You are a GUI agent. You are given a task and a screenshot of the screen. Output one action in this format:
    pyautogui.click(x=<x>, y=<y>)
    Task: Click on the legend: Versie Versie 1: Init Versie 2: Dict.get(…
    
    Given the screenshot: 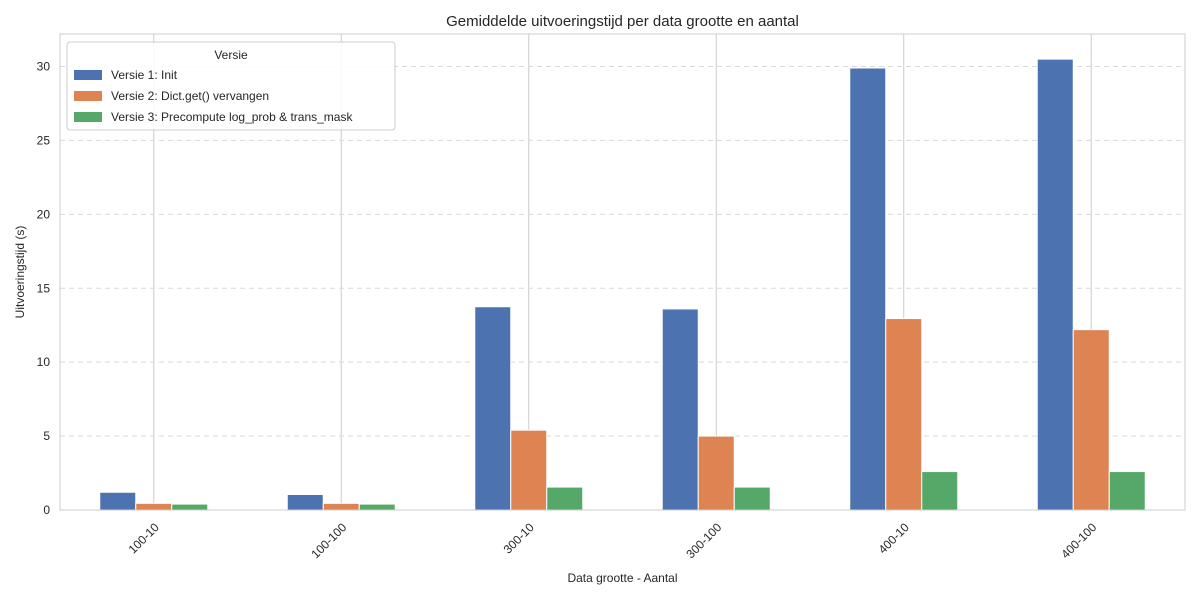 What is the action you would take?
    pyautogui.click(x=231, y=86)
    